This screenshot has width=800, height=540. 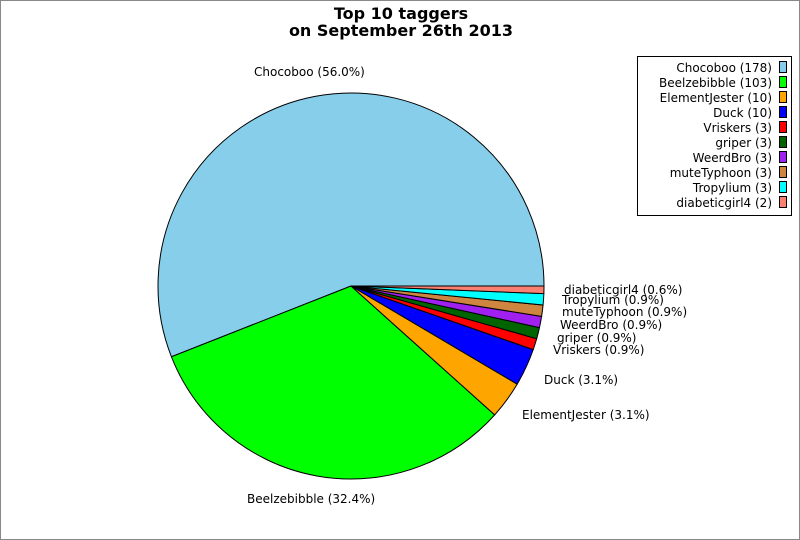 What do you see at coordinates (623, 290) in the screenshot?
I see `slice-label: diabeticgirl4 (0.6%)` at bounding box center [623, 290].